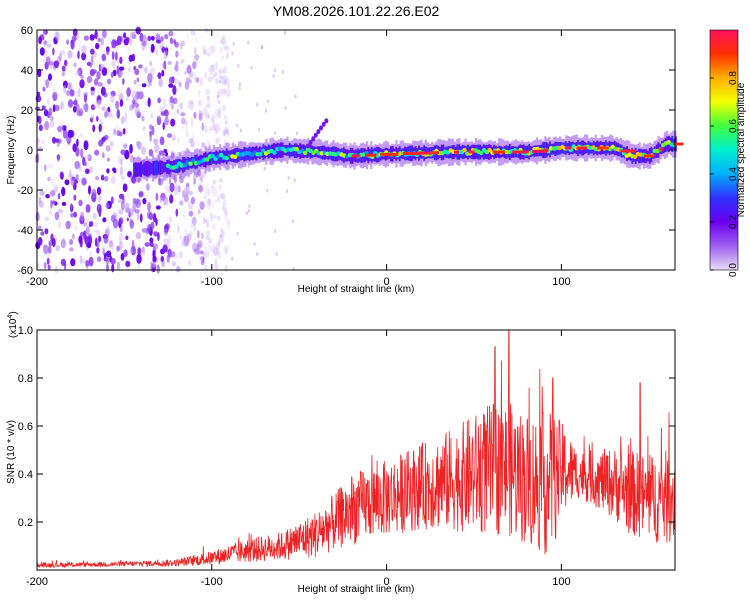  What do you see at coordinates (11, 150) in the screenshot?
I see `spectrogram-ylabel: Frequency (Hz)` at bounding box center [11, 150].